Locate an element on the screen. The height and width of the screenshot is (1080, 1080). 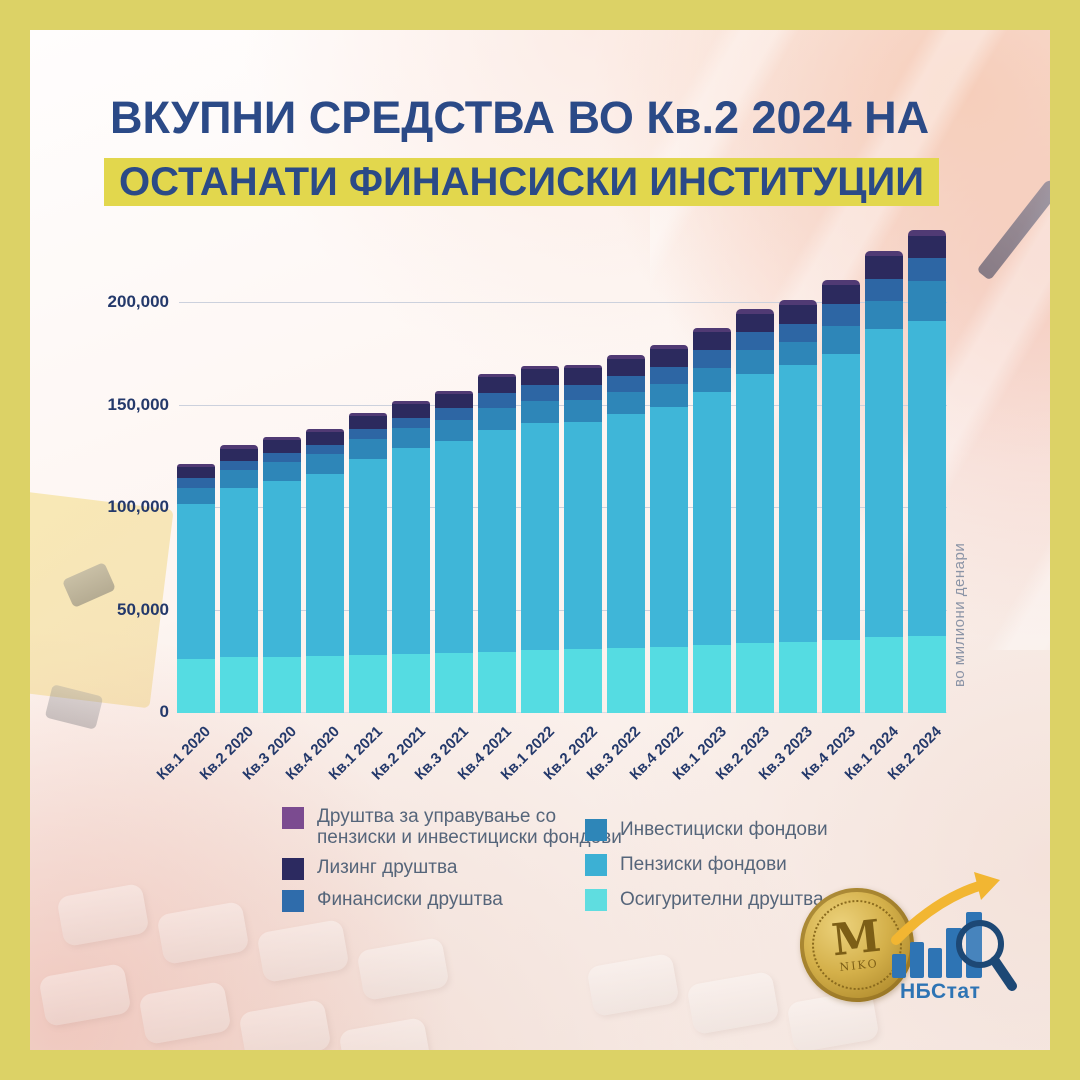
page-subtitle: ОСТАНАТИ ФИНАНСИСКИ ИНСТИТУЦИИ is located at coordinates (521, 181).